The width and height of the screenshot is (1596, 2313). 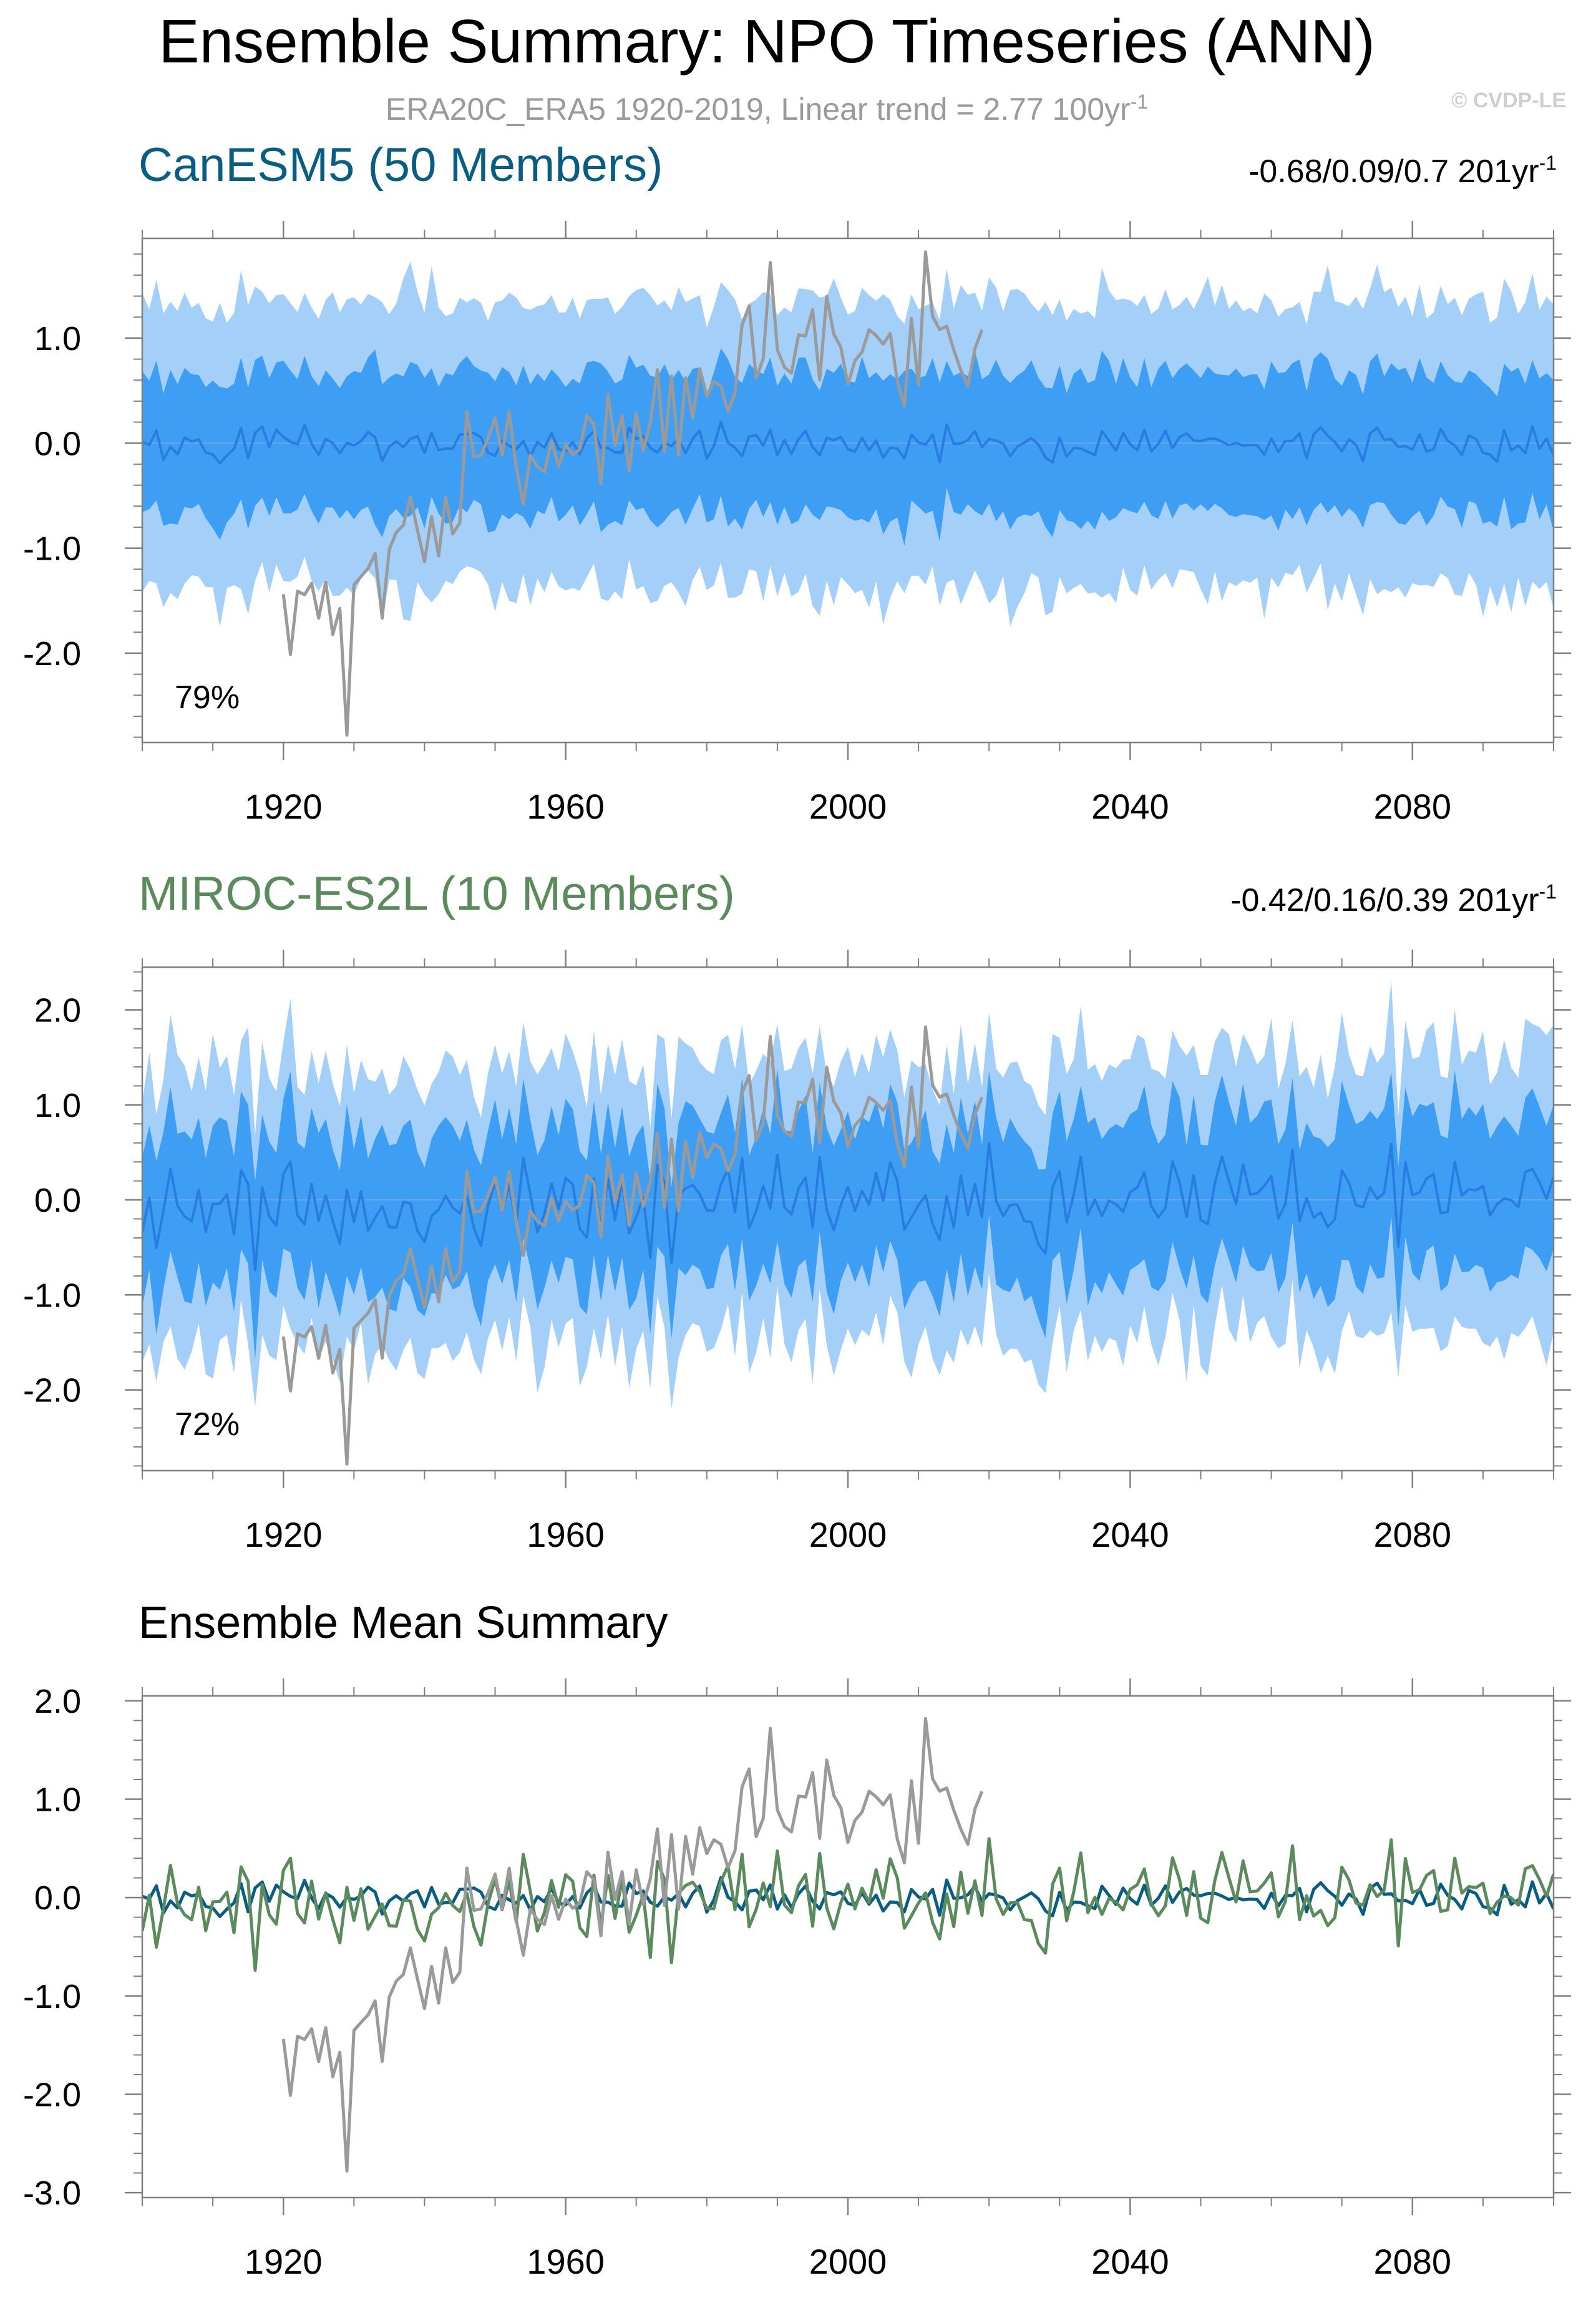 I want to click on canesm5-trend-label: -0.68/0.09/0.7 201yr-1, so click(x=1402, y=171).